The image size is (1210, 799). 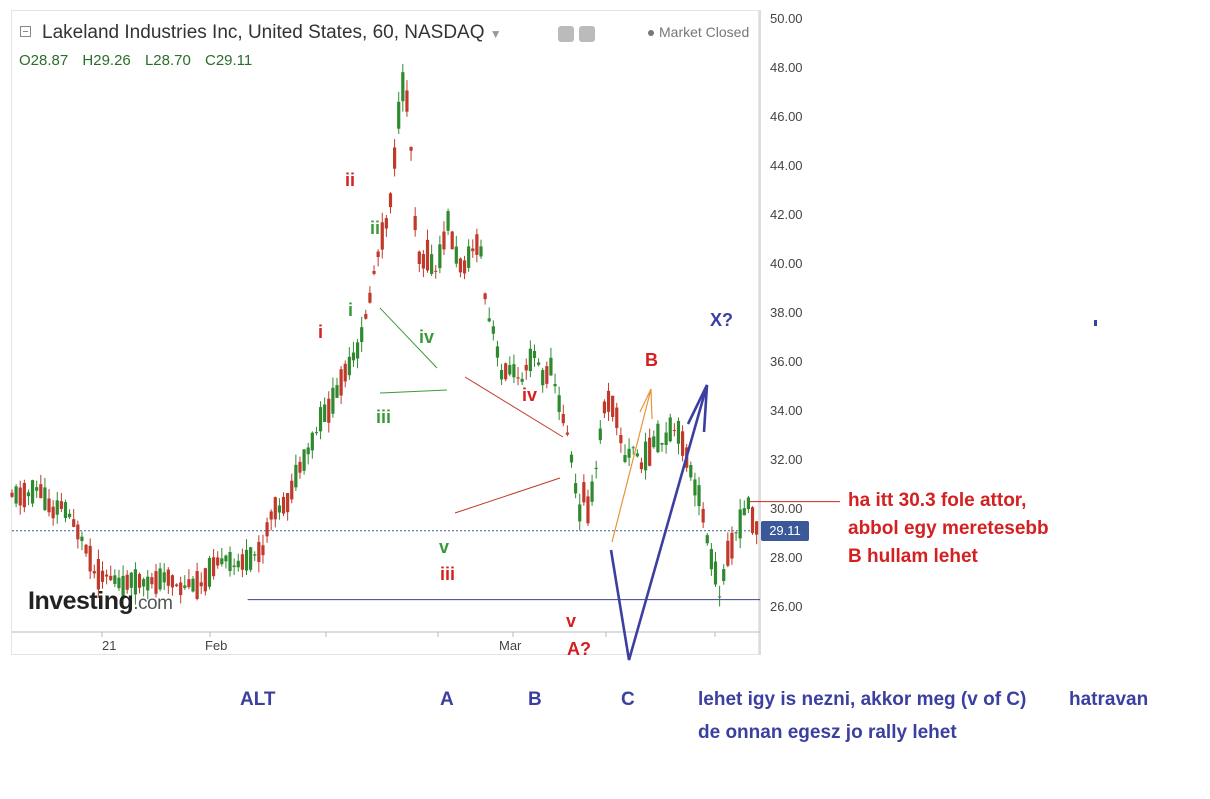 I want to click on y-tick: 40.00, so click(x=786, y=263).